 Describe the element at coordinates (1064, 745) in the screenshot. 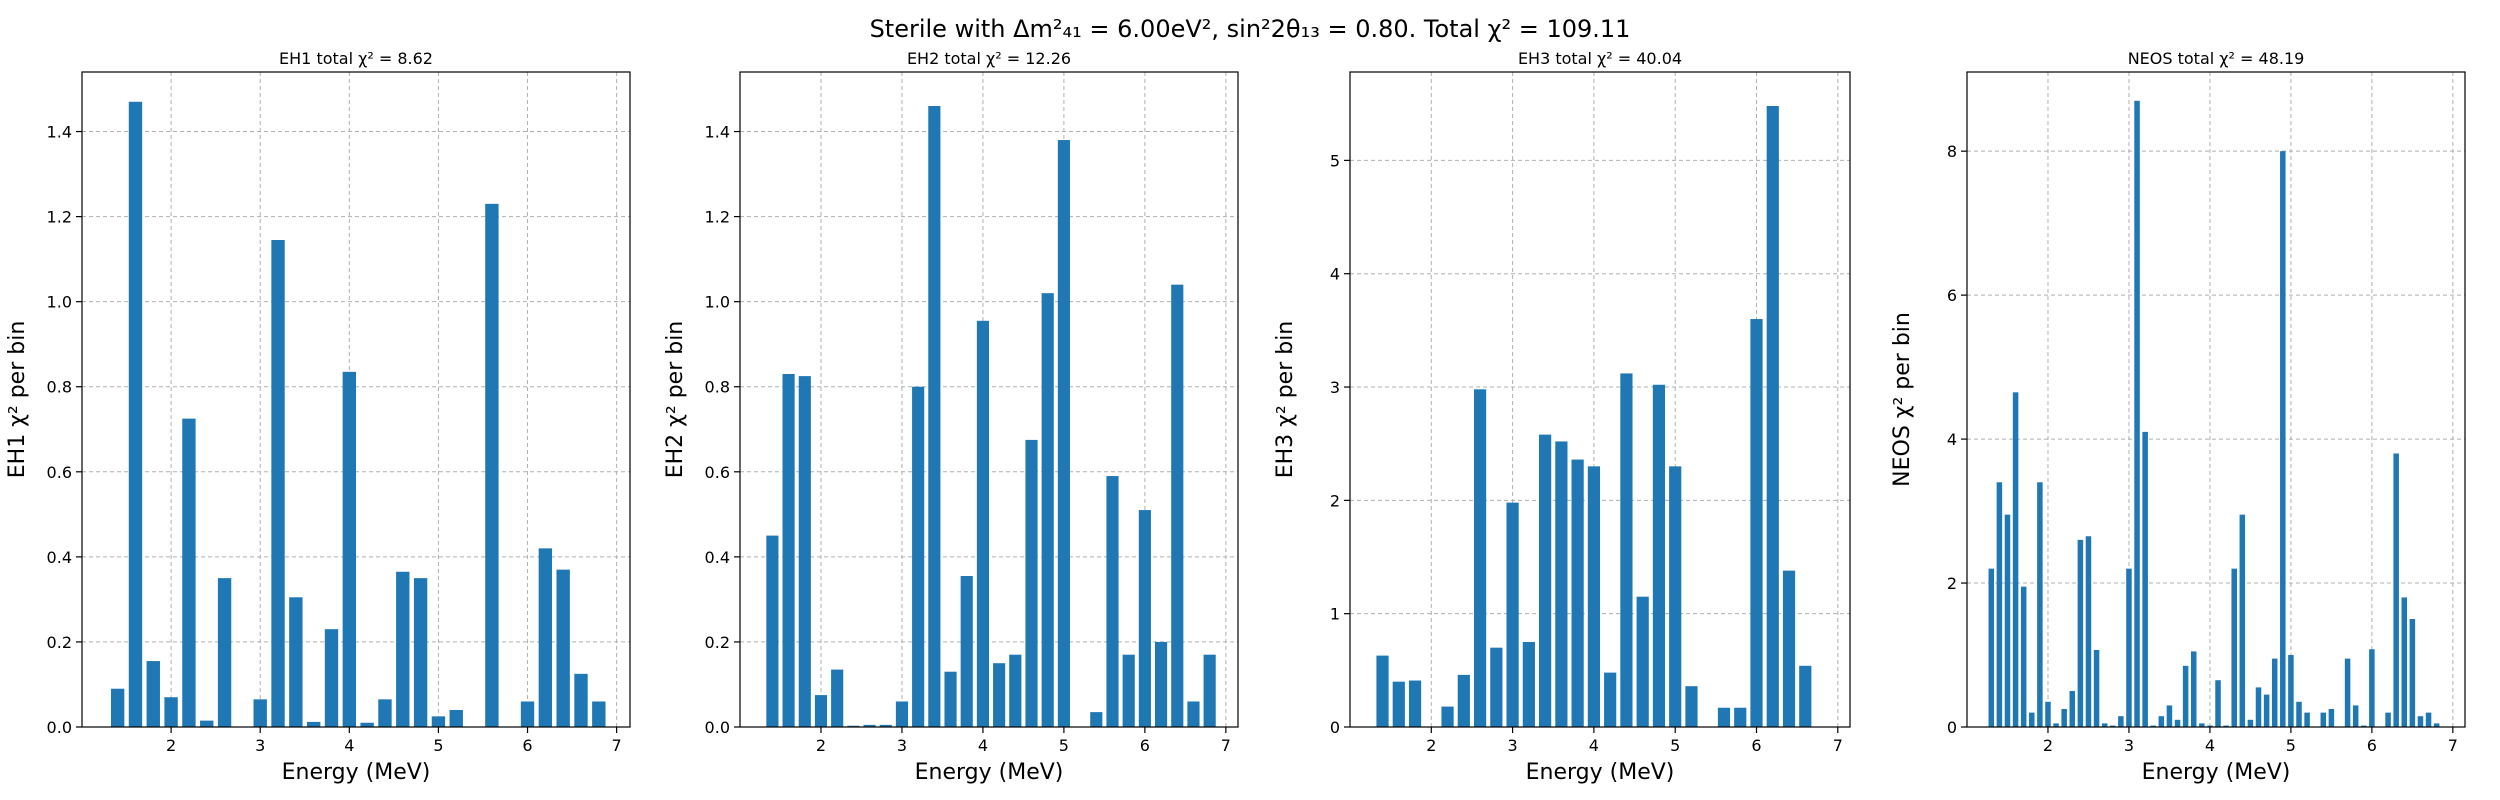

I see `x-tick-label: 5` at that location.